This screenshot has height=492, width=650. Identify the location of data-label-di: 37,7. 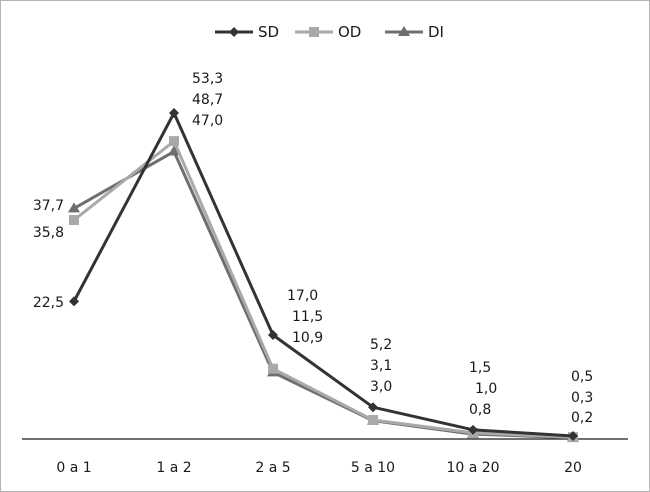
(48, 206).